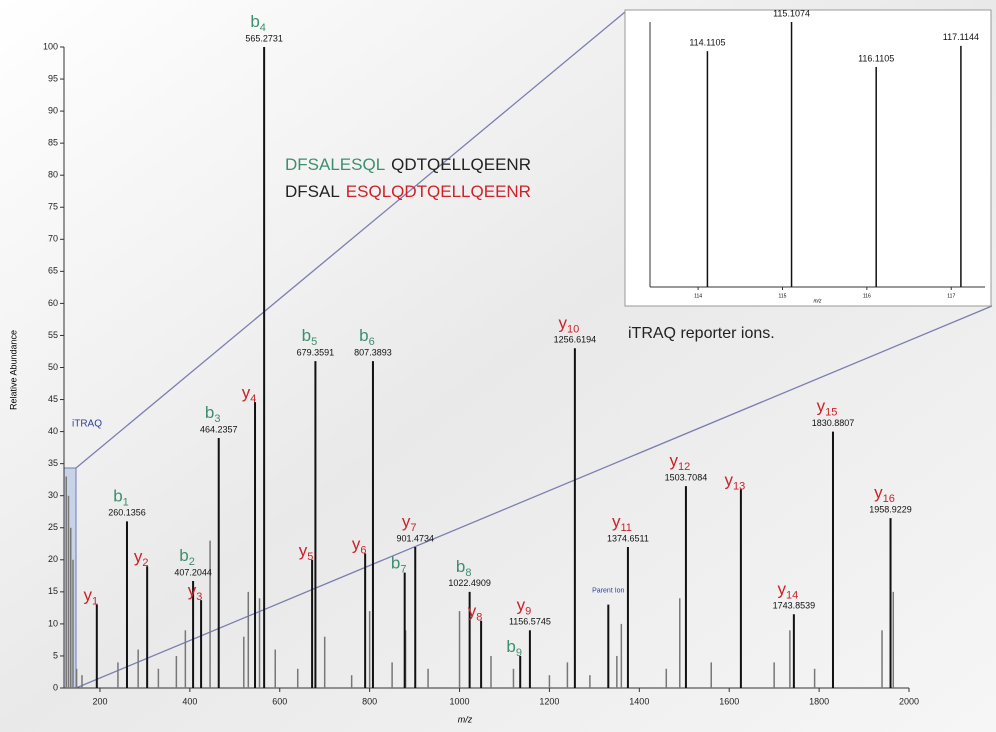 The width and height of the screenshot is (996, 732). Describe the element at coordinates (961, 37) in the screenshot. I see `inset-peak-label: 117.1144` at that location.